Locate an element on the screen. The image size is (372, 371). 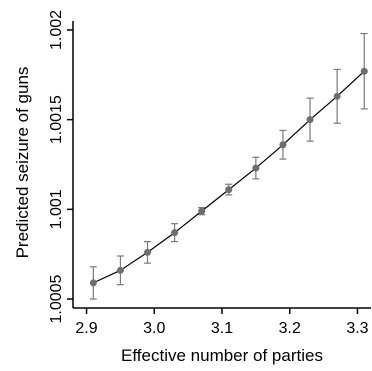
y-tick-label: 1.002 is located at coordinates (56, 30).